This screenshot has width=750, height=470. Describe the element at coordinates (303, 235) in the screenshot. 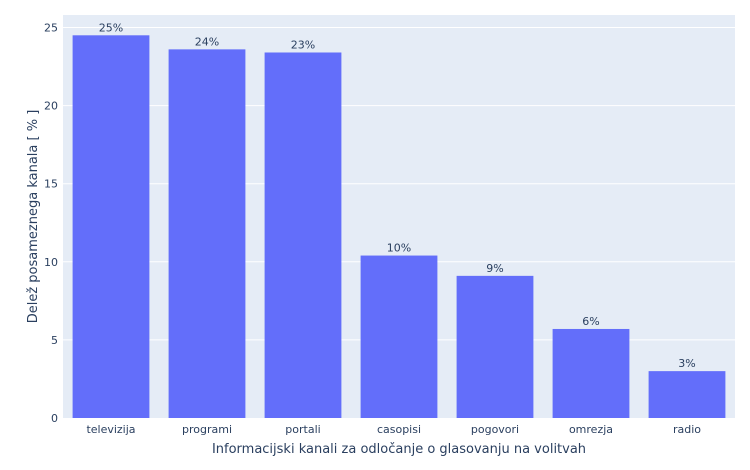

I see `bar-portali` at that location.